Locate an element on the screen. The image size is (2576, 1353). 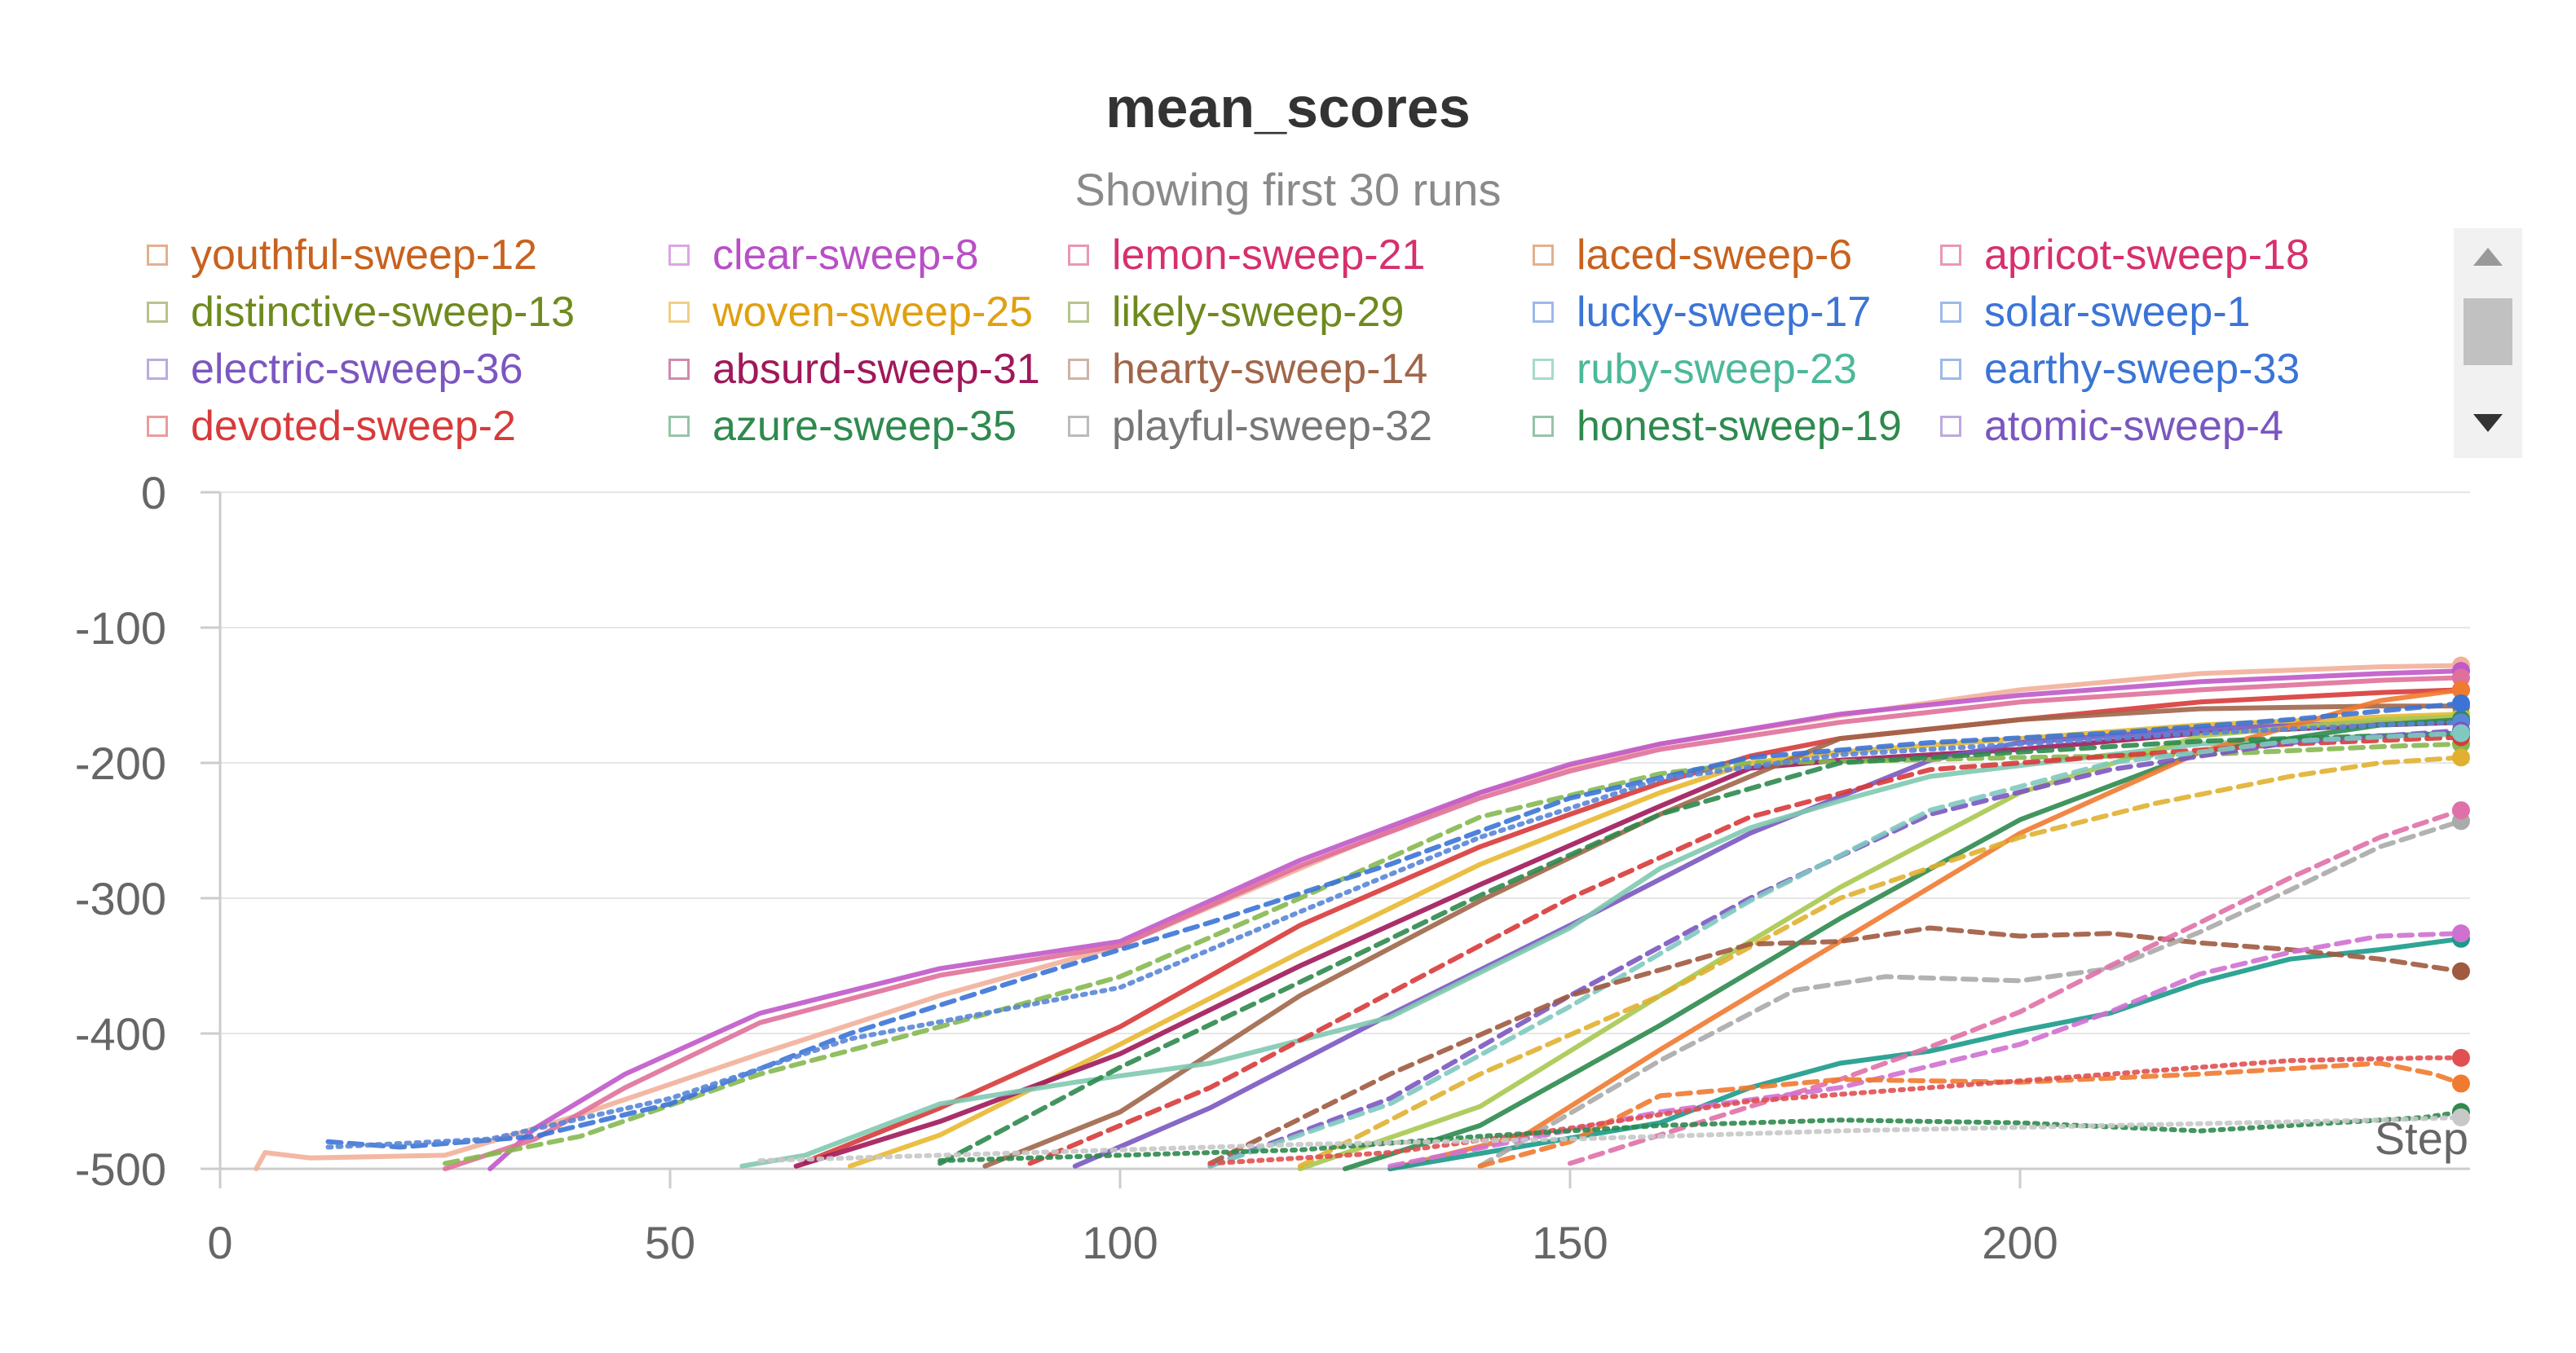
y-tick-label: -200 is located at coordinates (120, 763).